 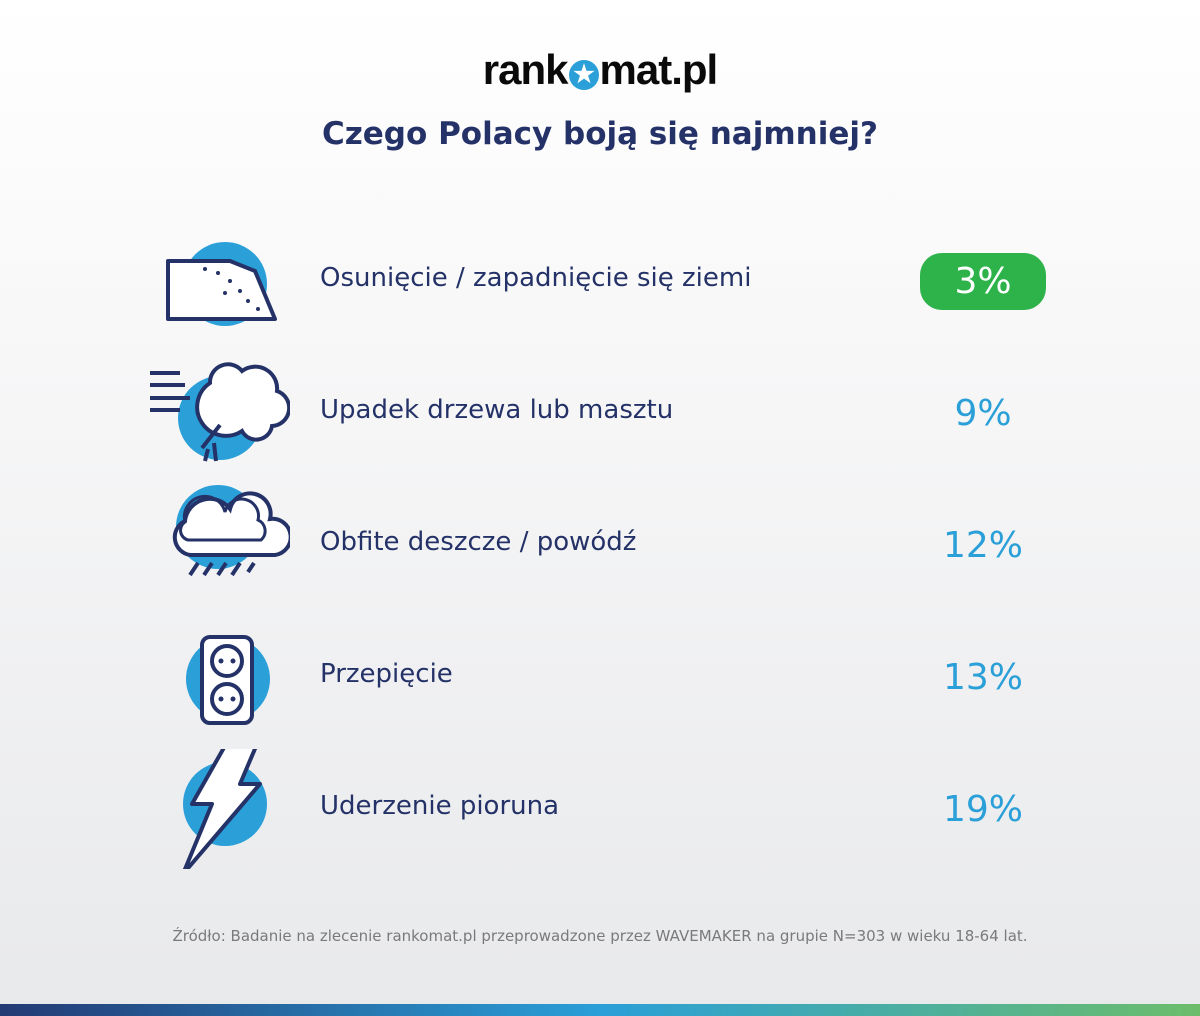 I want to click on category-label: Osunięcie / zapadnięcie się ziemi, so click(x=536, y=278).